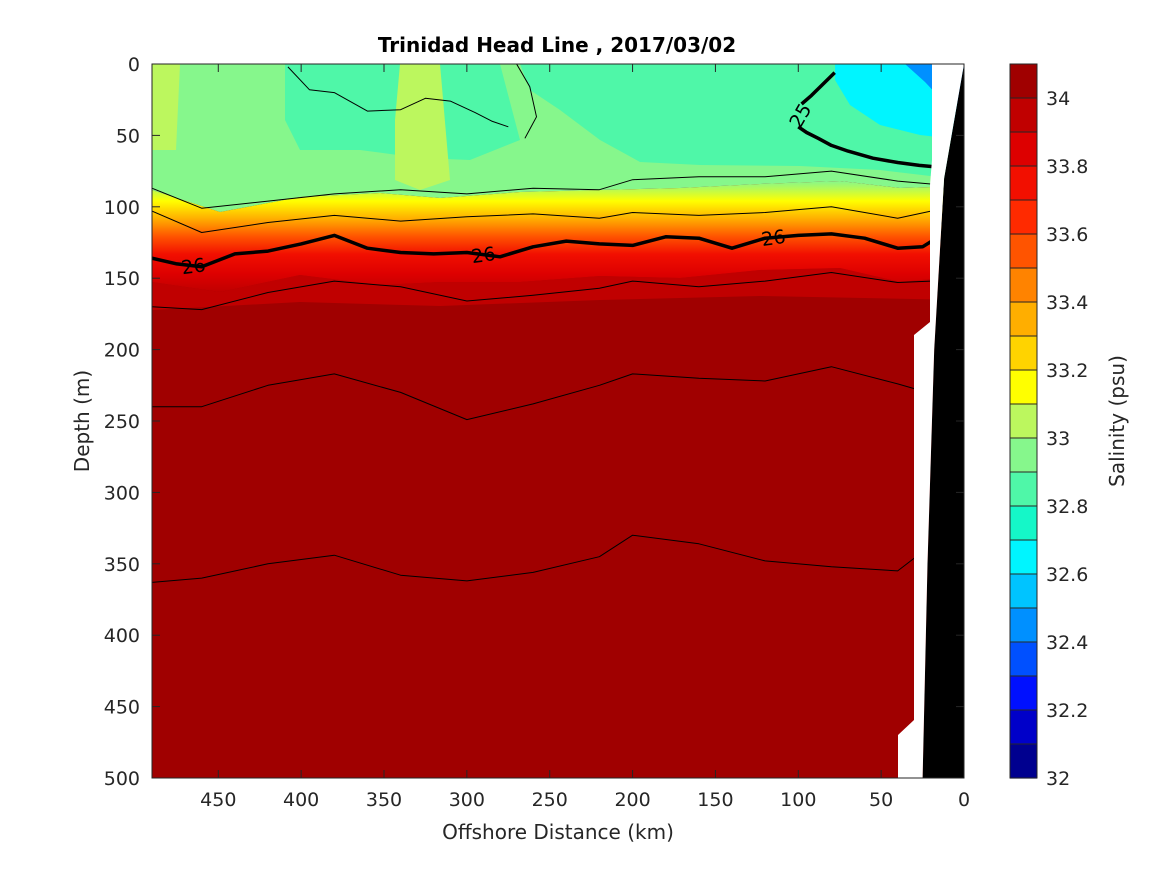 The height and width of the screenshot is (875, 1167). Describe the element at coordinates (193, 266) in the screenshot. I see `contour-label-2-0: 26` at that location.